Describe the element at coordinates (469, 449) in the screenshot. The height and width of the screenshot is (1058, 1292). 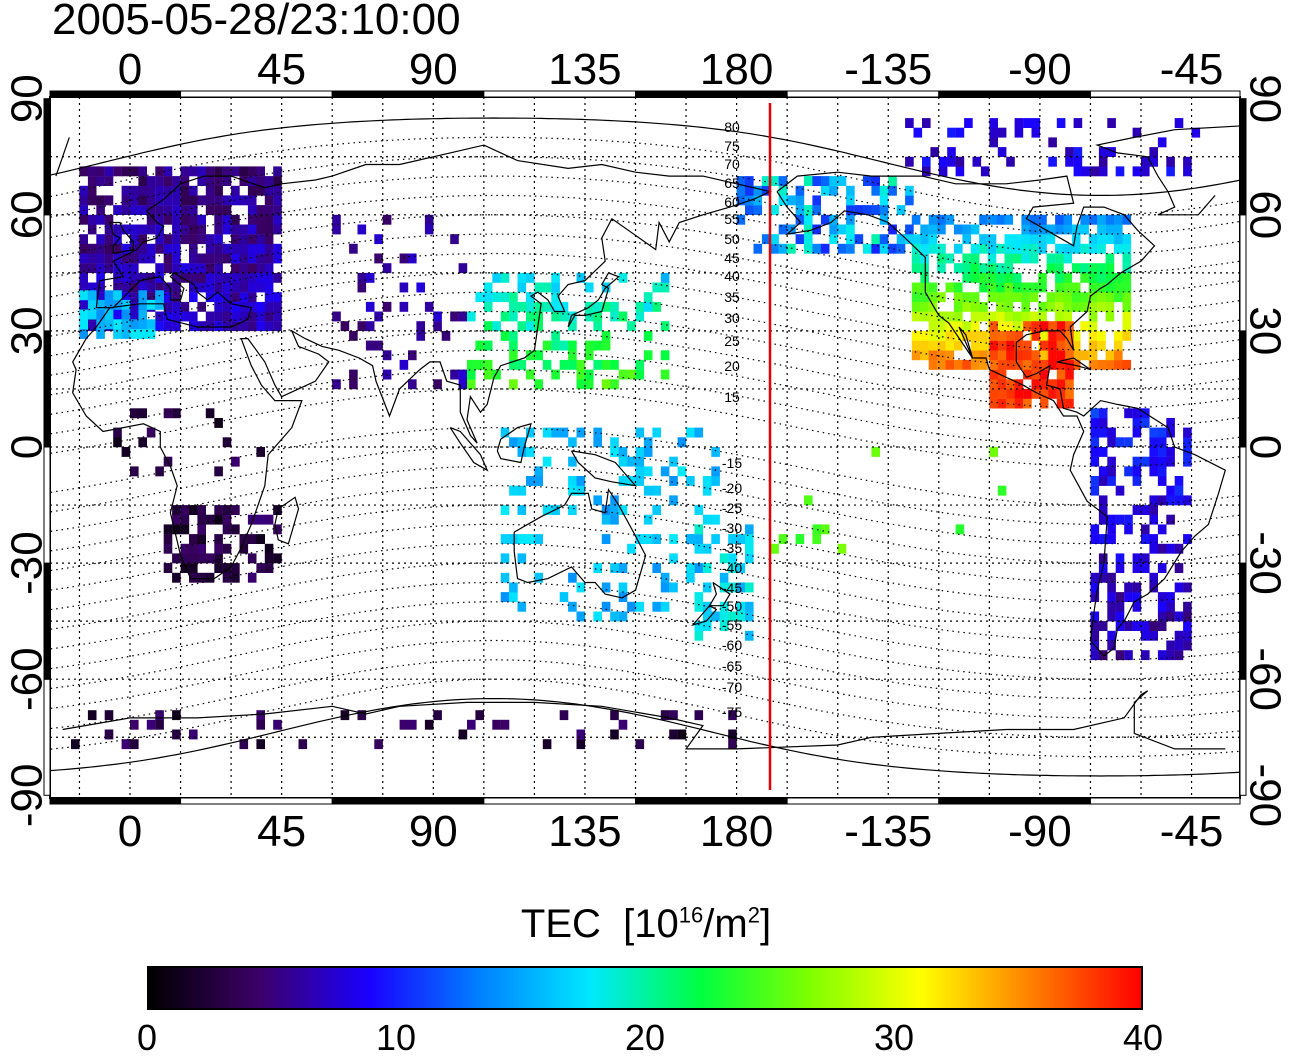
I see `coastline` at that location.